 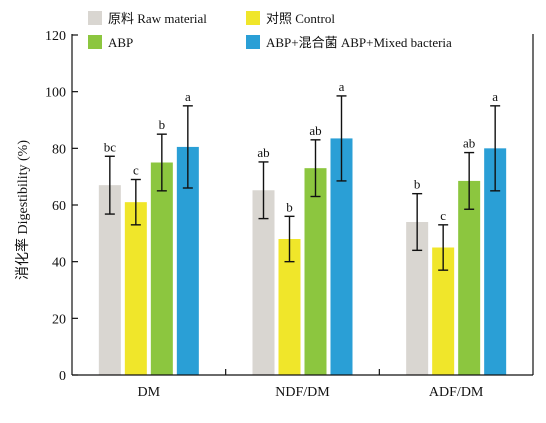 I want to click on y-axis-title: 消化率 Digestibility (%), so click(x=22, y=210).